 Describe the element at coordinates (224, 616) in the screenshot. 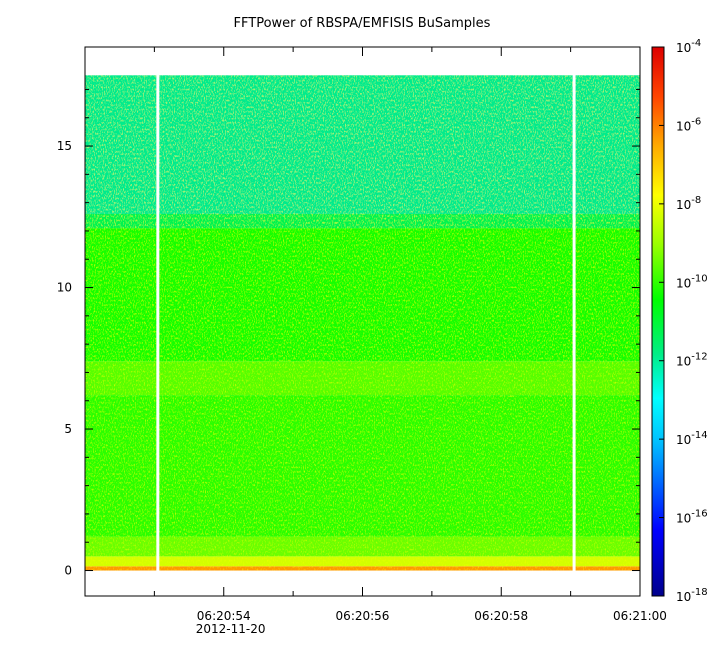

I see `x-tick-label: 06:20:54` at that location.